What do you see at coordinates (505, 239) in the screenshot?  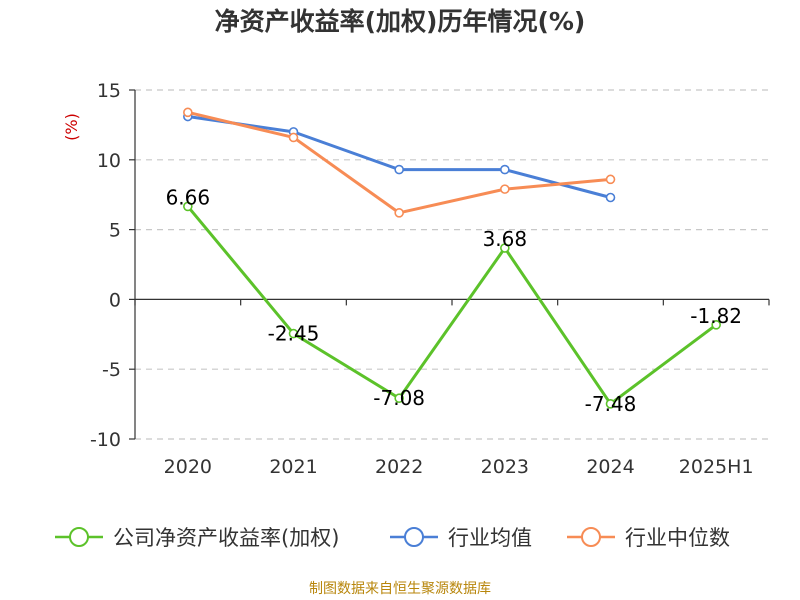 I see `data-label: 3.68` at bounding box center [505, 239].